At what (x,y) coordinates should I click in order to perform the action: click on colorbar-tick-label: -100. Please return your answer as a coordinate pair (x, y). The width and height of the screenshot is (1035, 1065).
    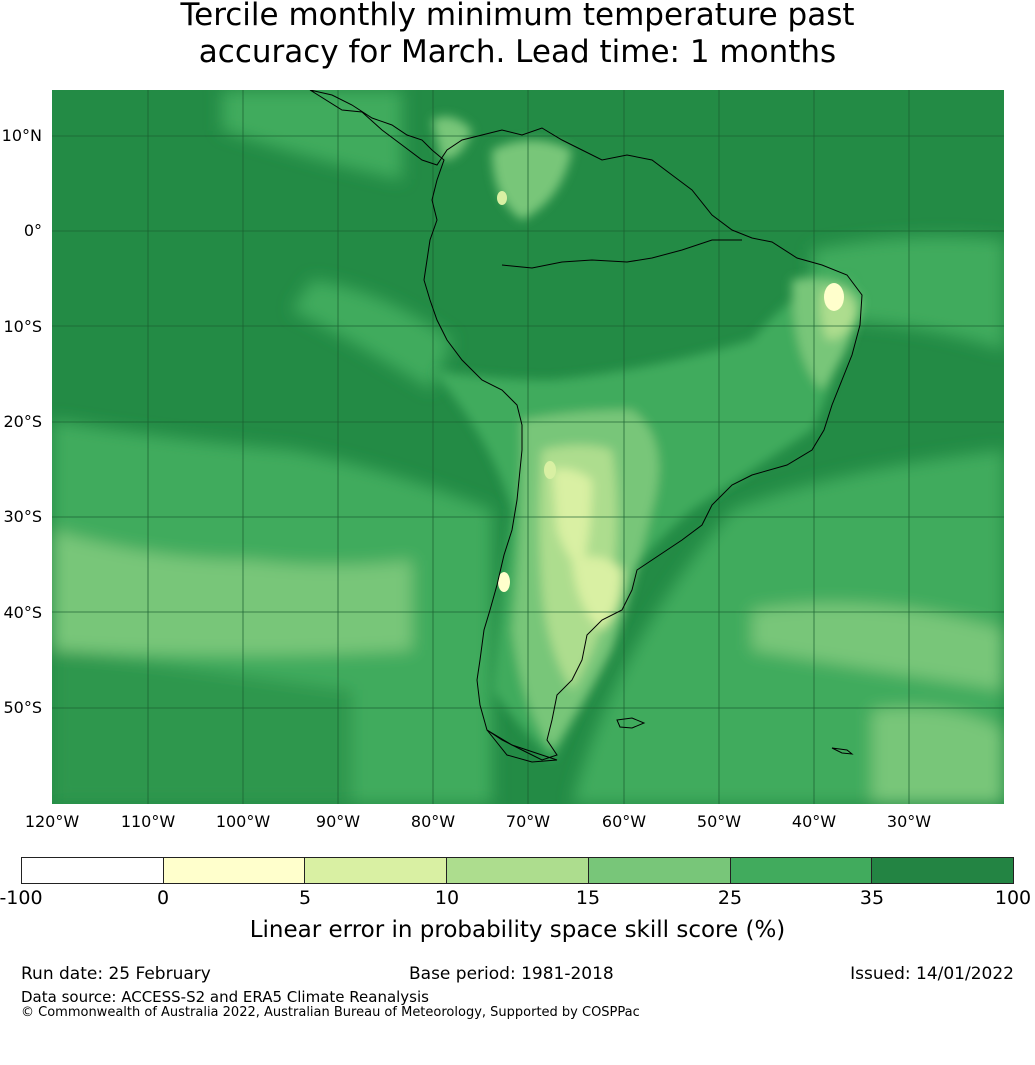
    Looking at the image, I should click on (21, 898).